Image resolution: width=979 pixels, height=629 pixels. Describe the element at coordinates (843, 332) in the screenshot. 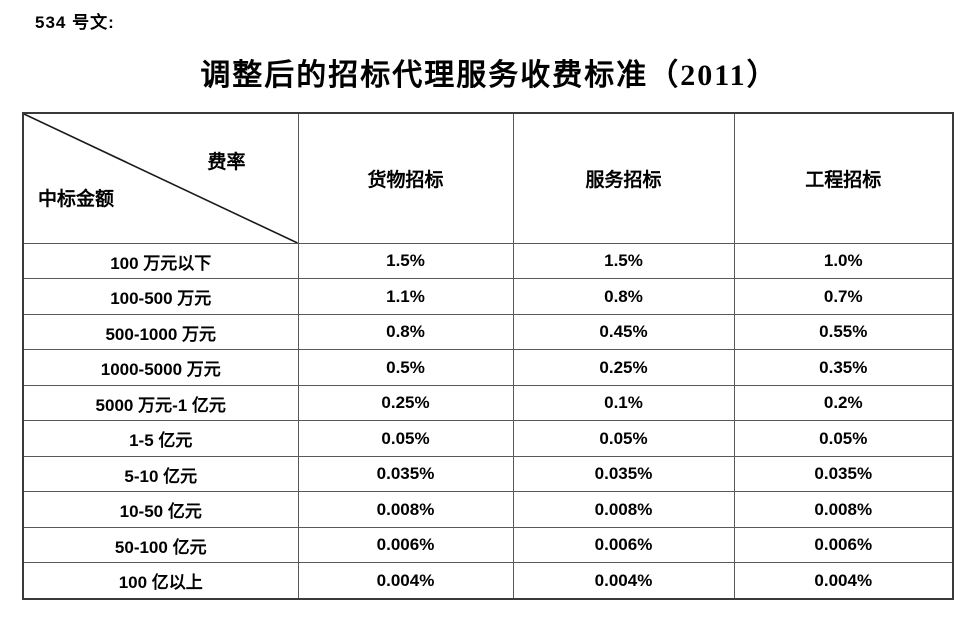

I see `table-cell: 0.55%` at that location.